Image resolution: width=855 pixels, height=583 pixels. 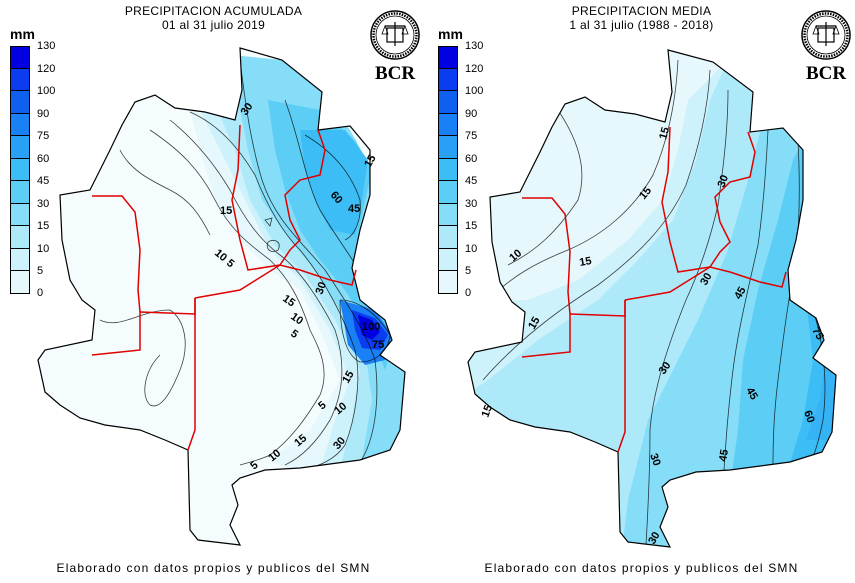 What do you see at coordinates (641, 11) in the screenshot?
I see `map-title-line1: PRECIPITACION MEDIA` at bounding box center [641, 11].